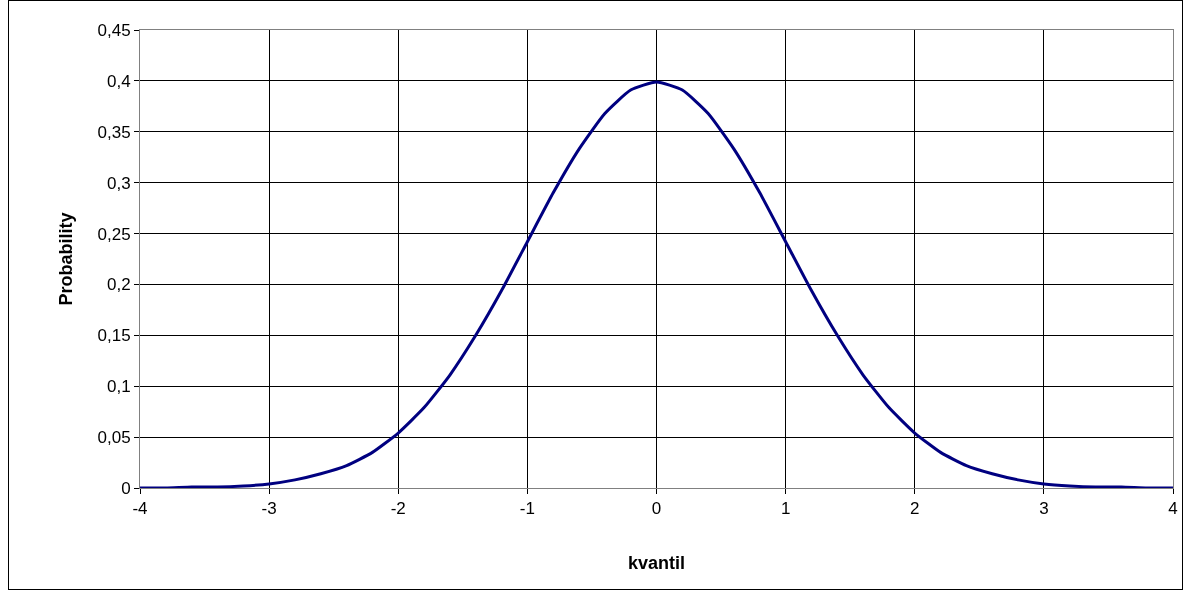 This screenshot has height=592, width=1185. What do you see at coordinates (114, 132) in the screenshot?
I see `y-tick-label: 0,35` at bounding box center [114, 132].